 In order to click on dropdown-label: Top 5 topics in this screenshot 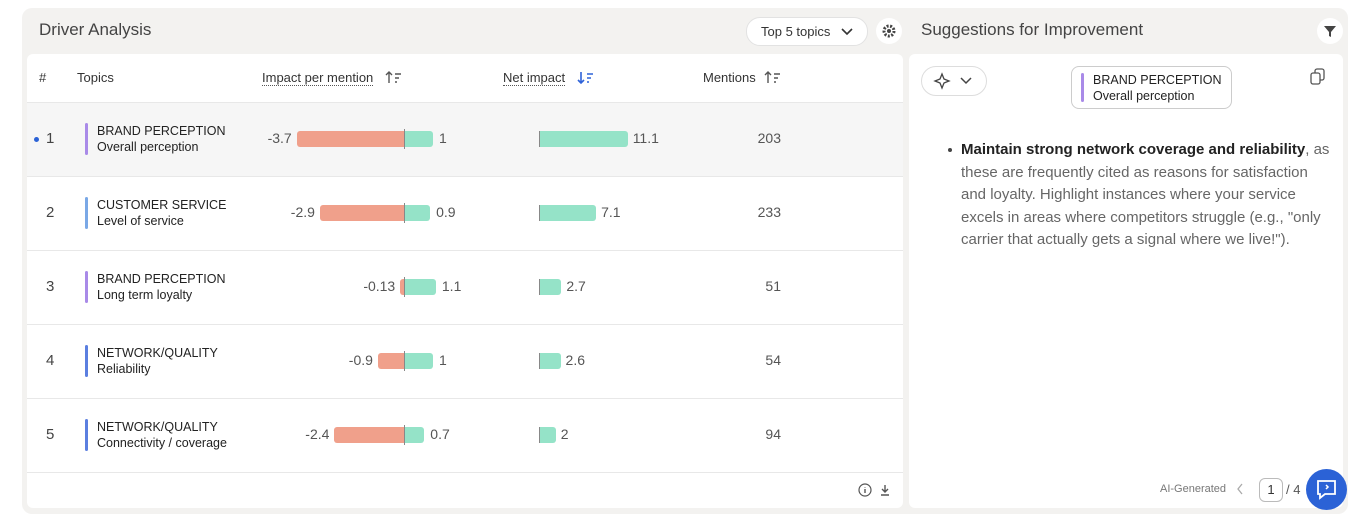, I will do `click(796, 31)`.